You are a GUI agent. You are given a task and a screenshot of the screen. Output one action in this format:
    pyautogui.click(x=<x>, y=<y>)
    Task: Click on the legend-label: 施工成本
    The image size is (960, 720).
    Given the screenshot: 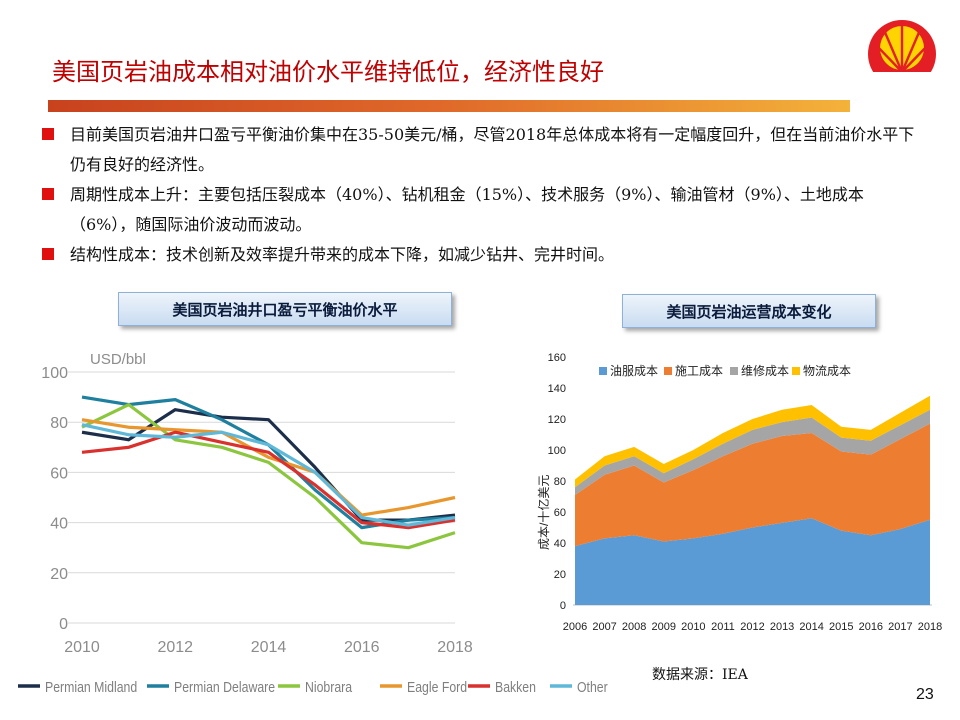 What is the action you would take?
    pyautogui.click(x=699, y=371)
    